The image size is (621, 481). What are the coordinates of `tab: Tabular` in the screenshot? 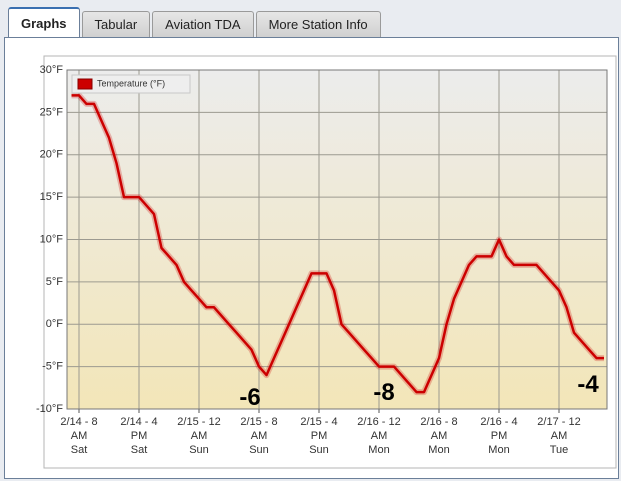 It's located at (116, 24).